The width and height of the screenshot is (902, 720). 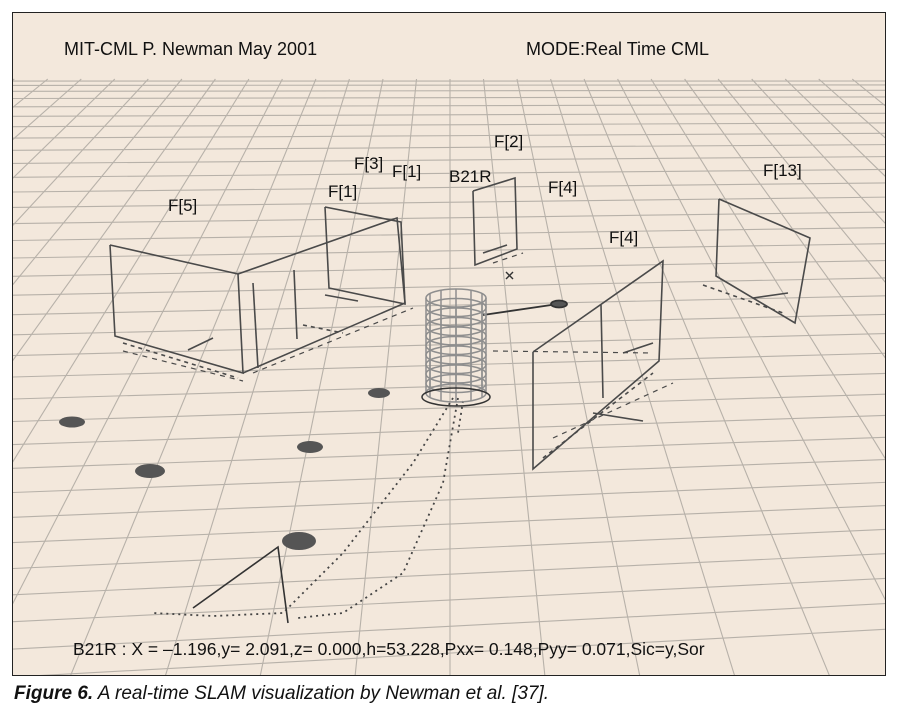 What do you see at coordinates (525, 307) in the screenshot?
I see `robot-heading-line` at bounding box center [525, 307].